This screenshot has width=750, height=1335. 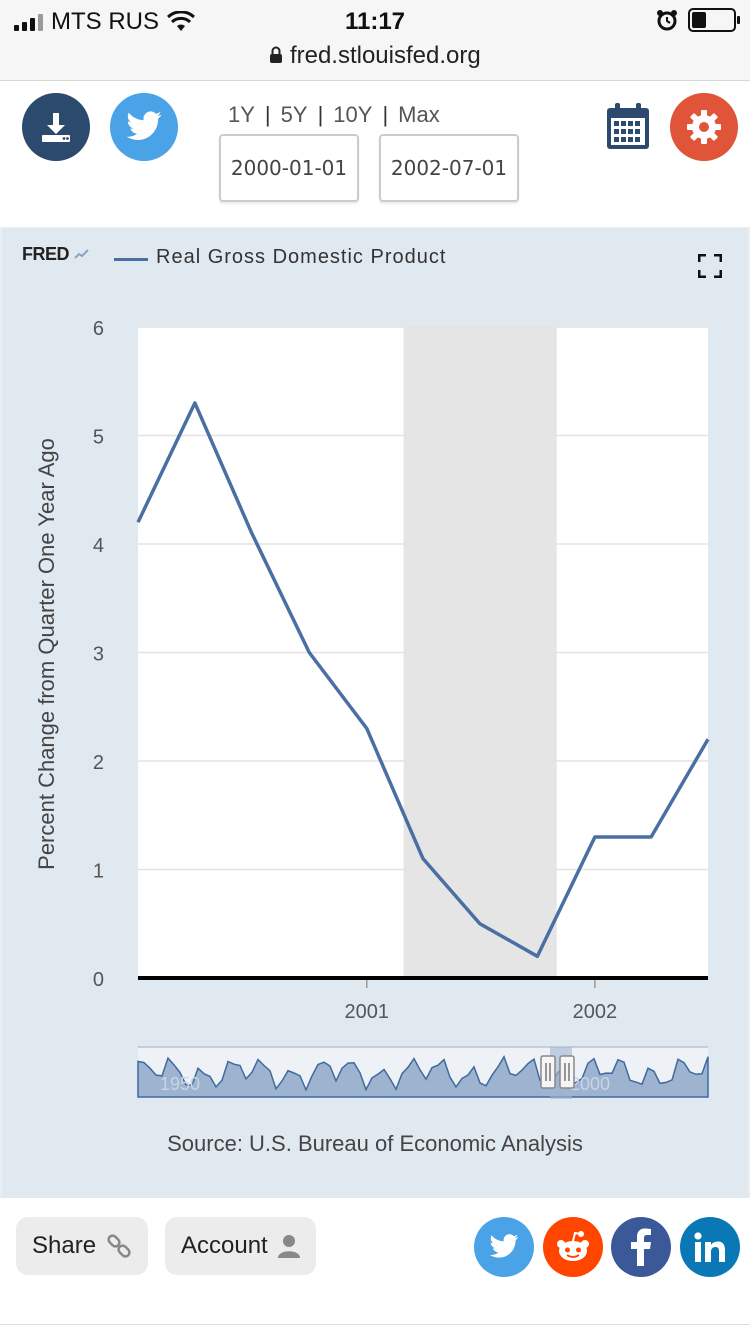 I want to click on share-label: Share, so click(x=64, y=1245).